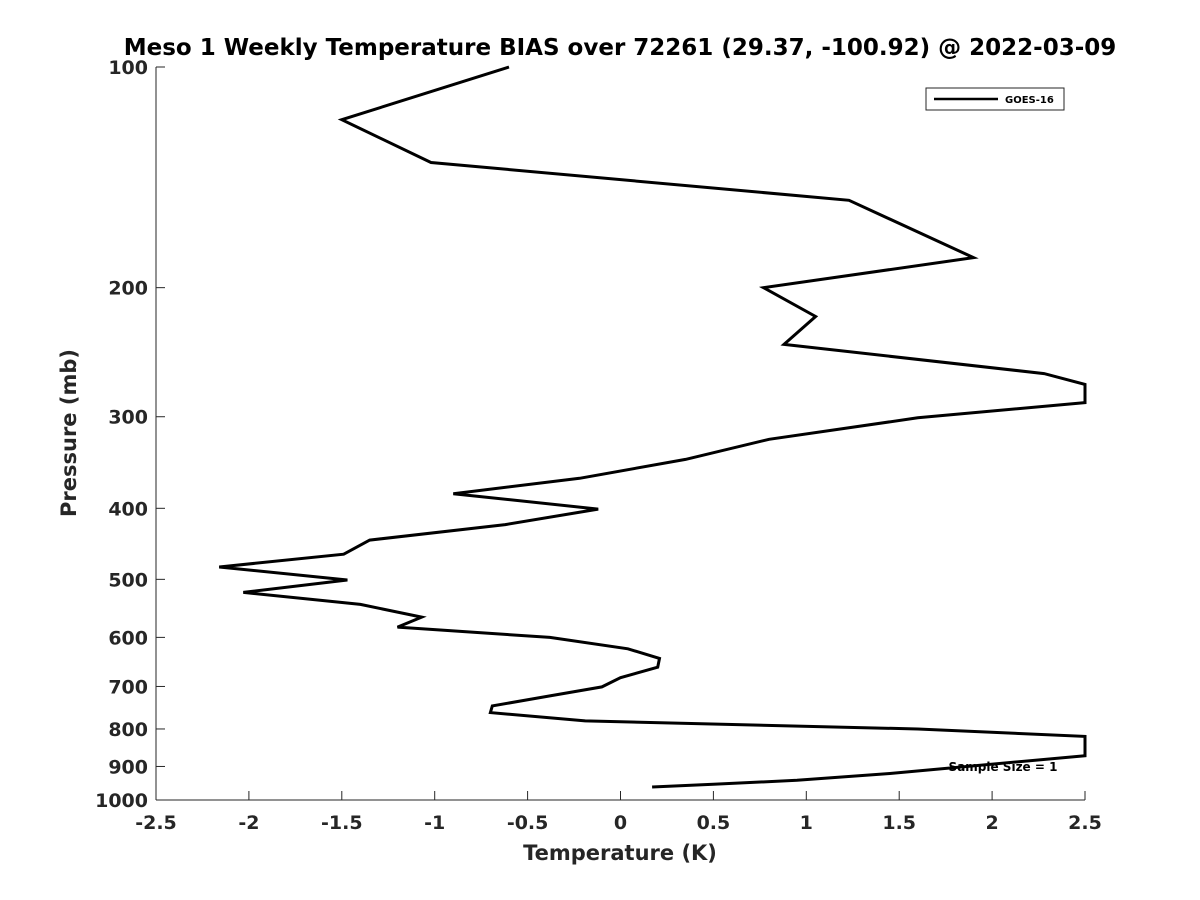  What do you see at coordinates (528, 823) in the screenshot?
I see `x-tick-label: -0.5` at bounding box center [528, 823].